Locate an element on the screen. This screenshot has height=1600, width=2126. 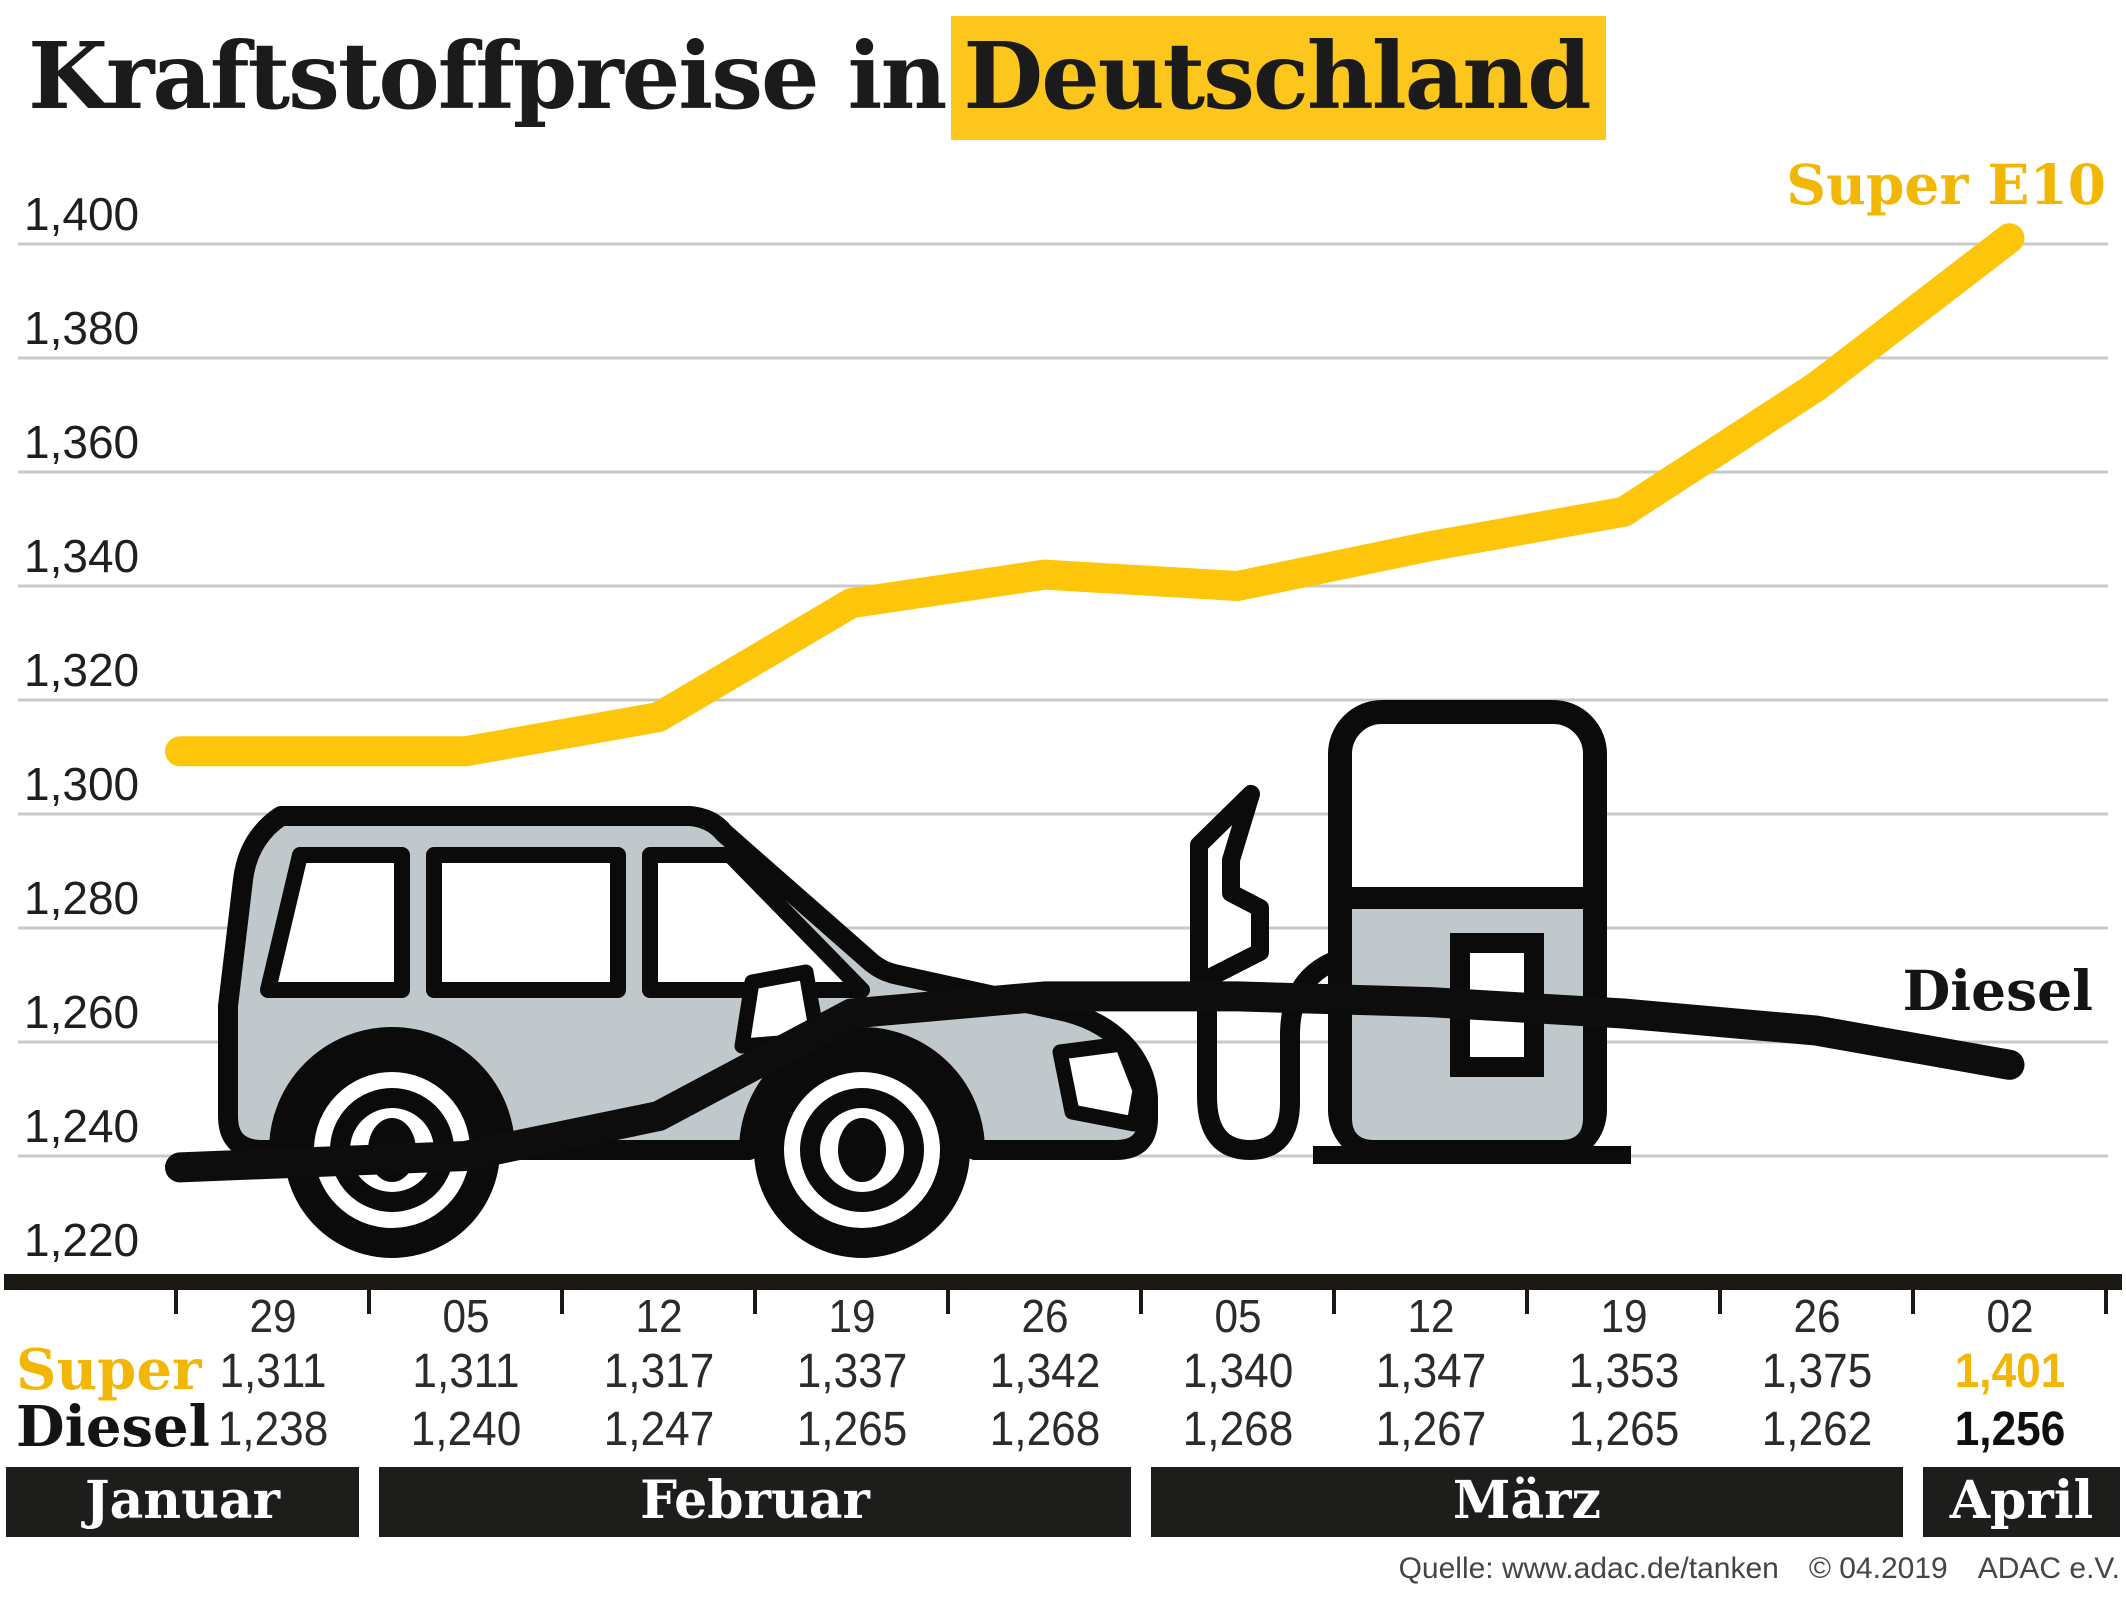
value-cell-super: 1,353 is located at coordinates (1623, 1371).